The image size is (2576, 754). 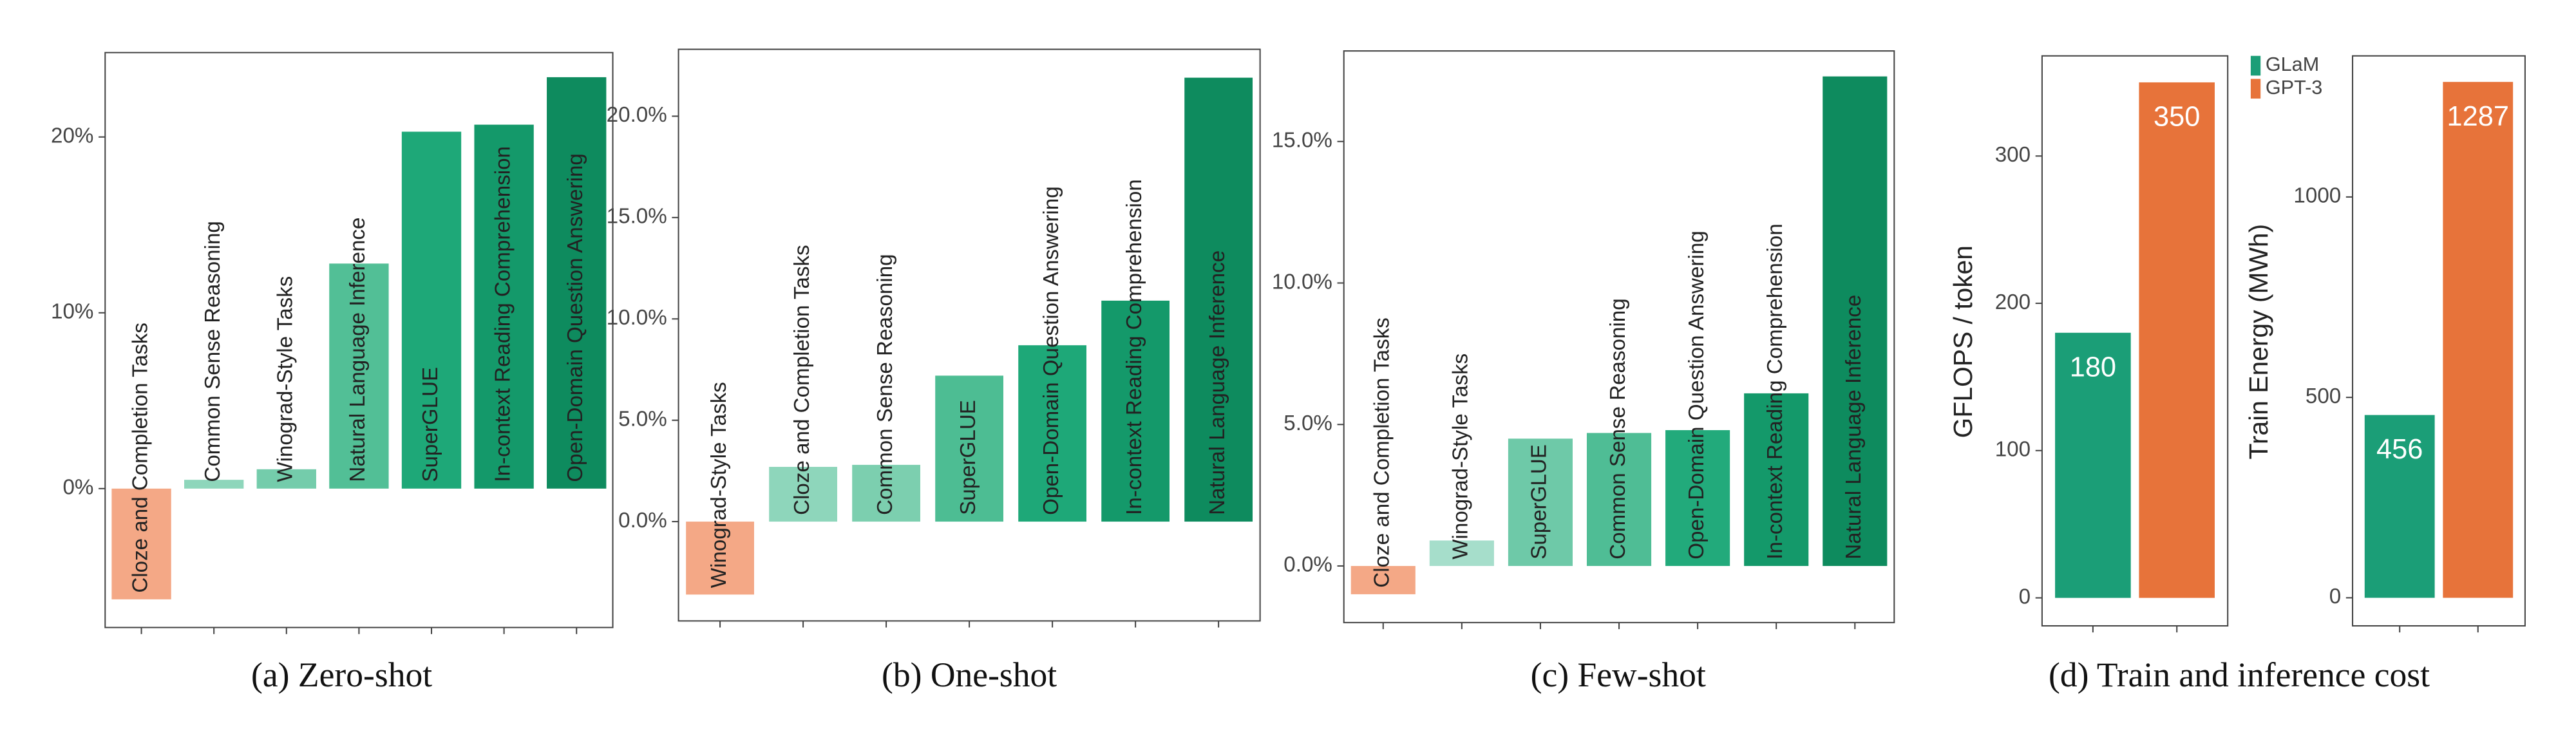 I want to click on y-tick-label: 20.0%, so click(x=637, y=115).